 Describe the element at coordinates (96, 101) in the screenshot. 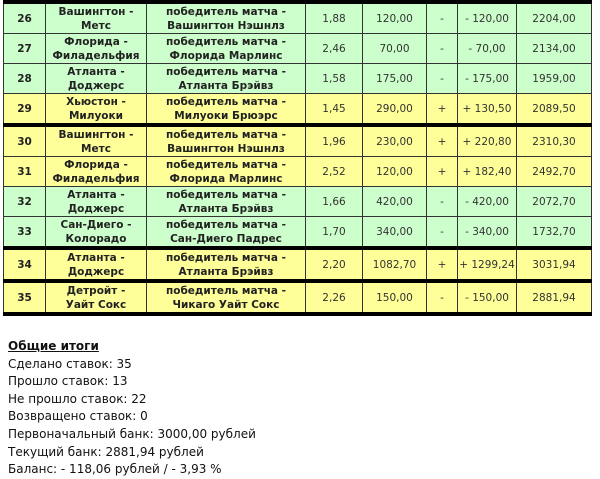

I see `match-line: Хьюстон -` at that location.